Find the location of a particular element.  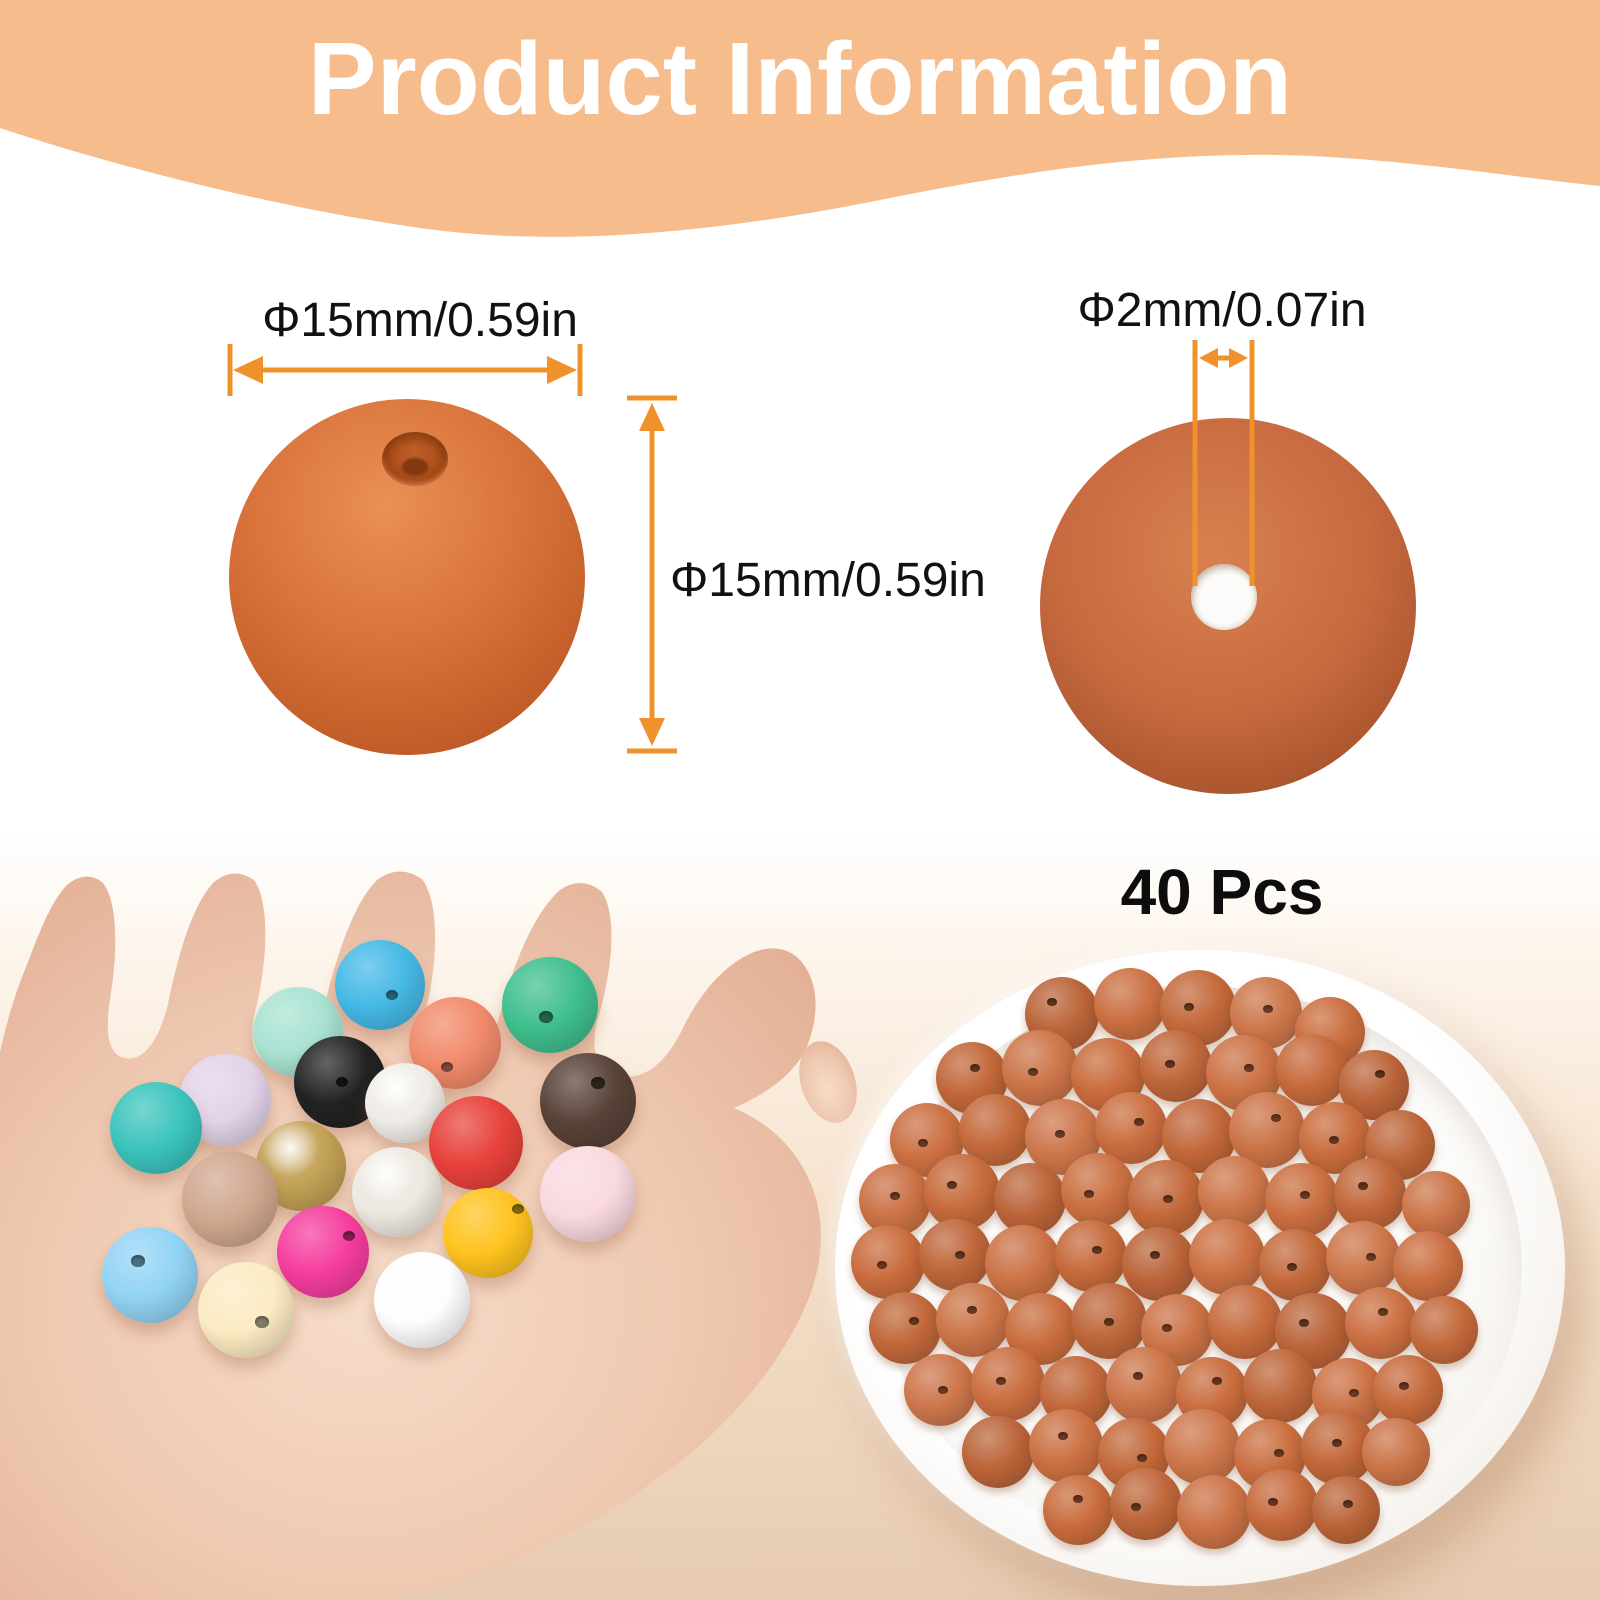

bead-front-hole-core is located at coordinates (415, 467).